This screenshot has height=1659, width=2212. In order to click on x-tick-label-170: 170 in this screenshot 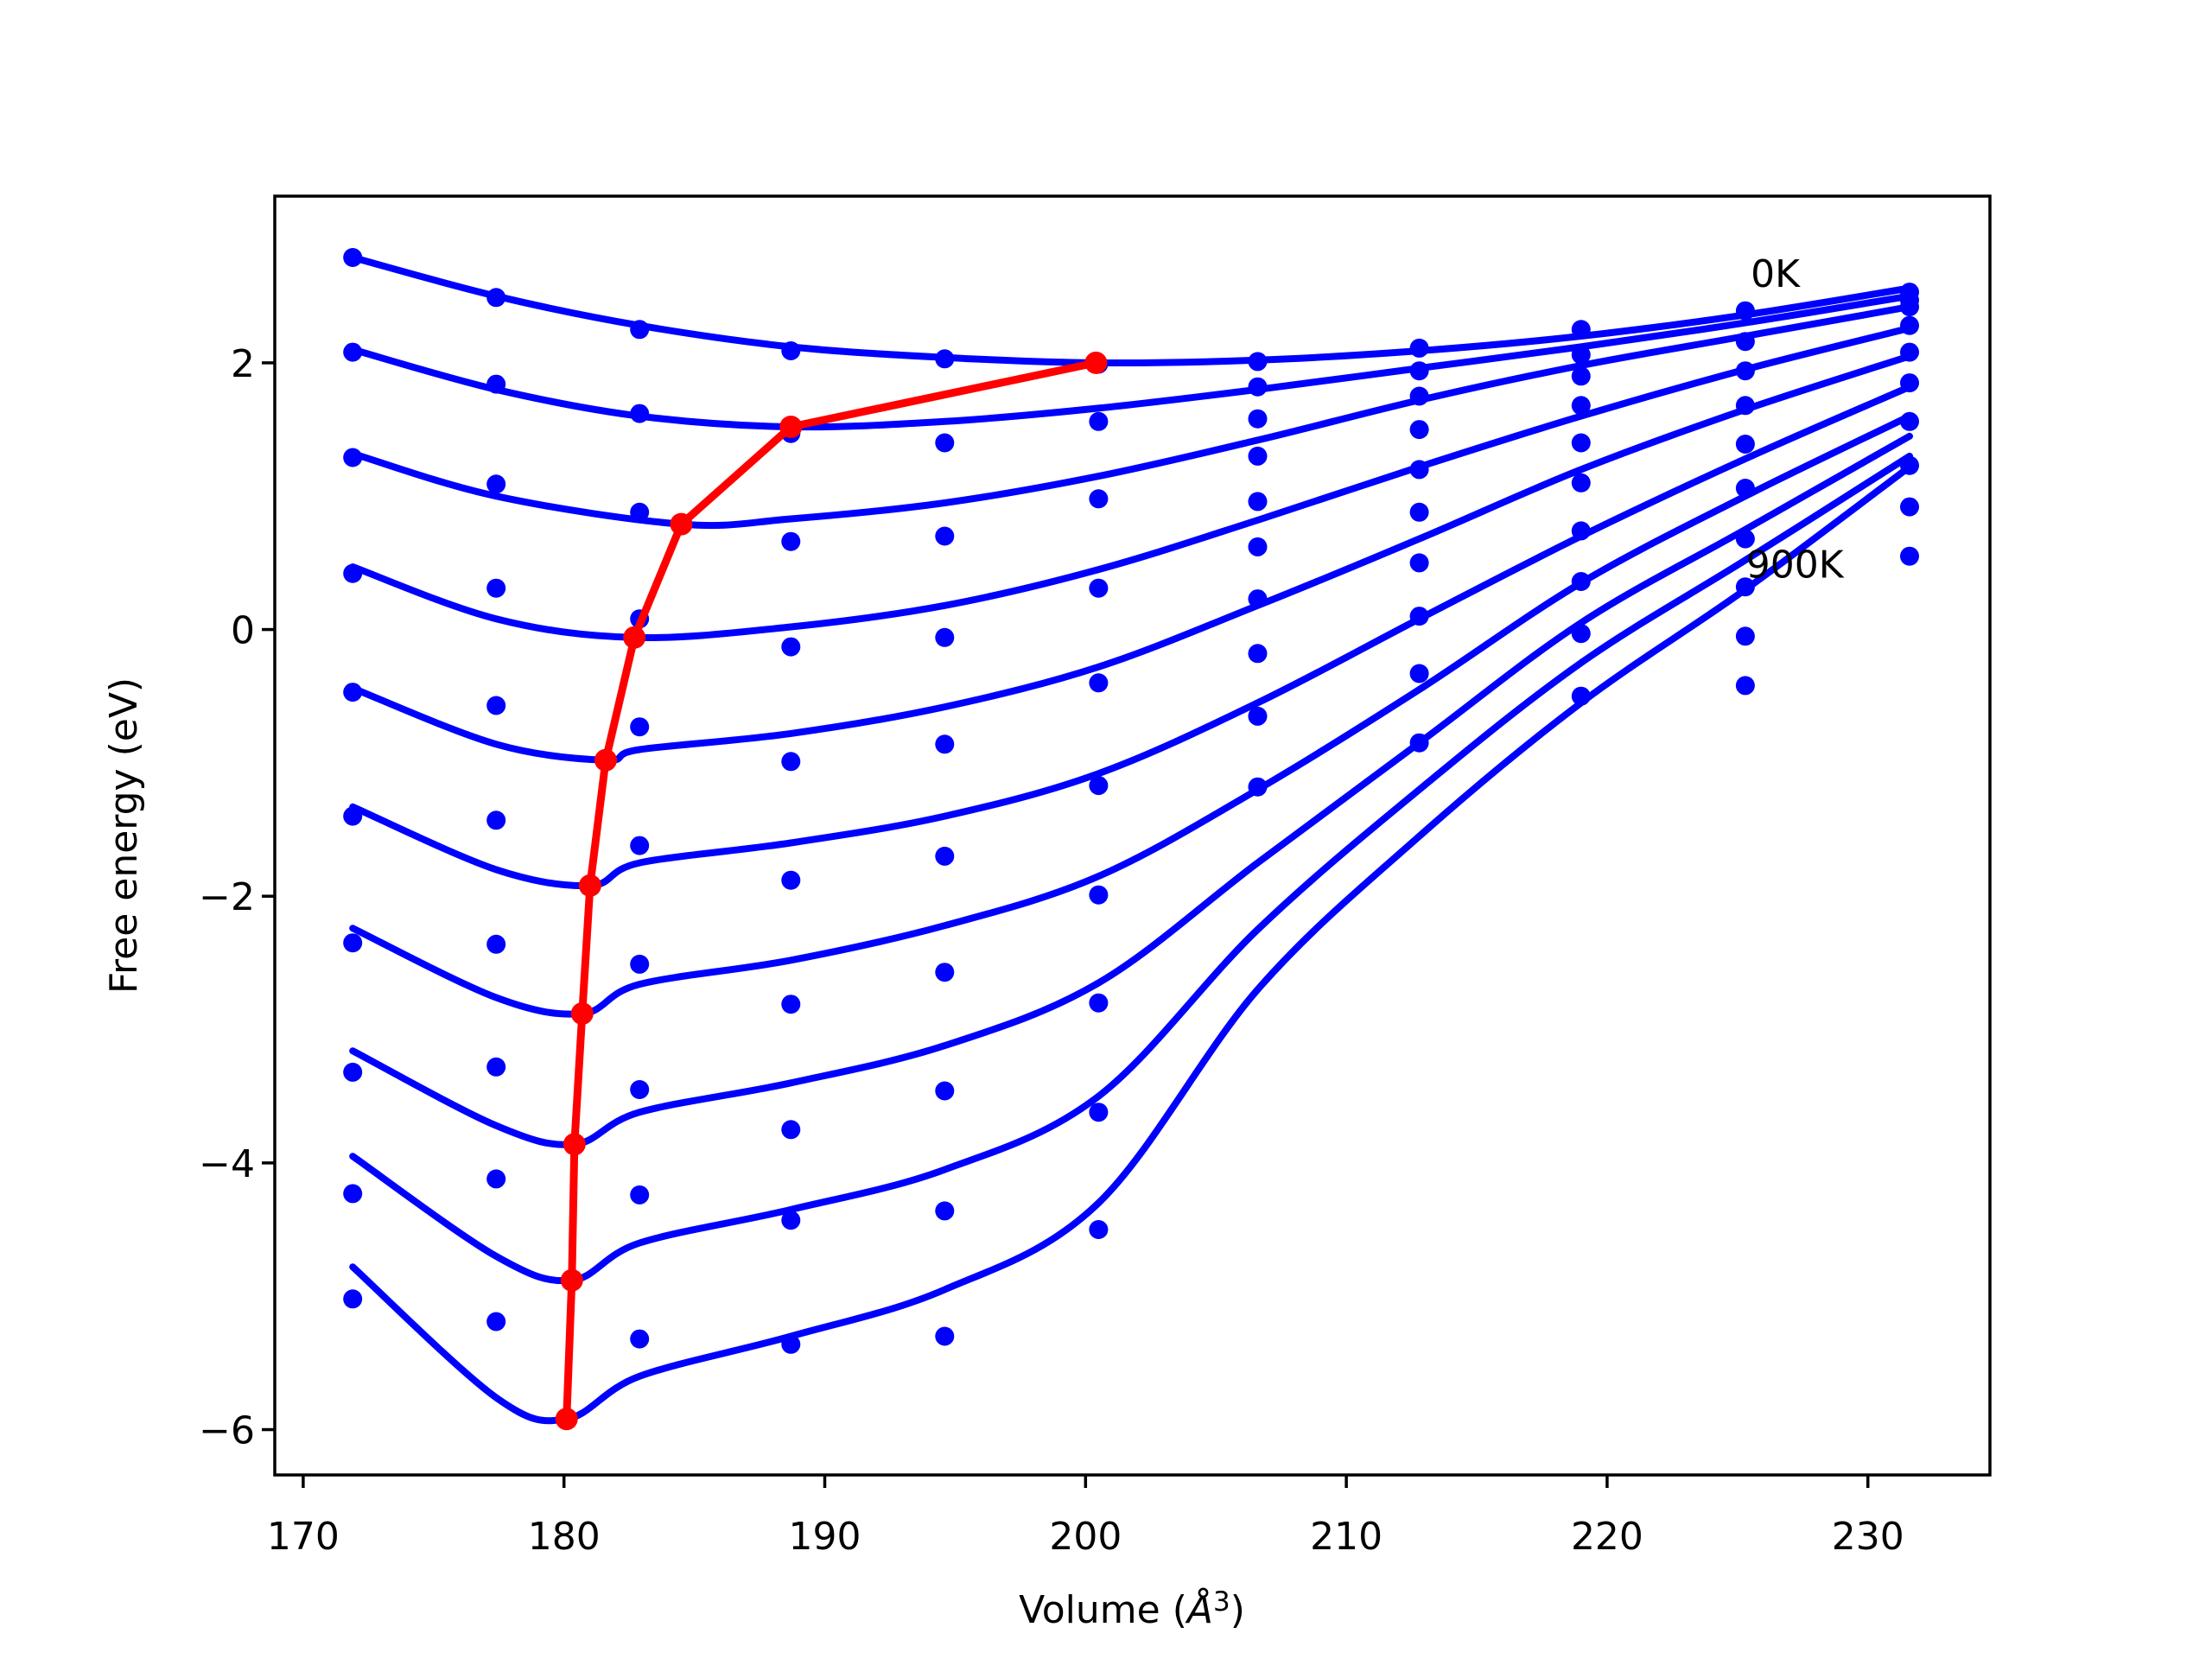, I will do `click(303, 1537)`.